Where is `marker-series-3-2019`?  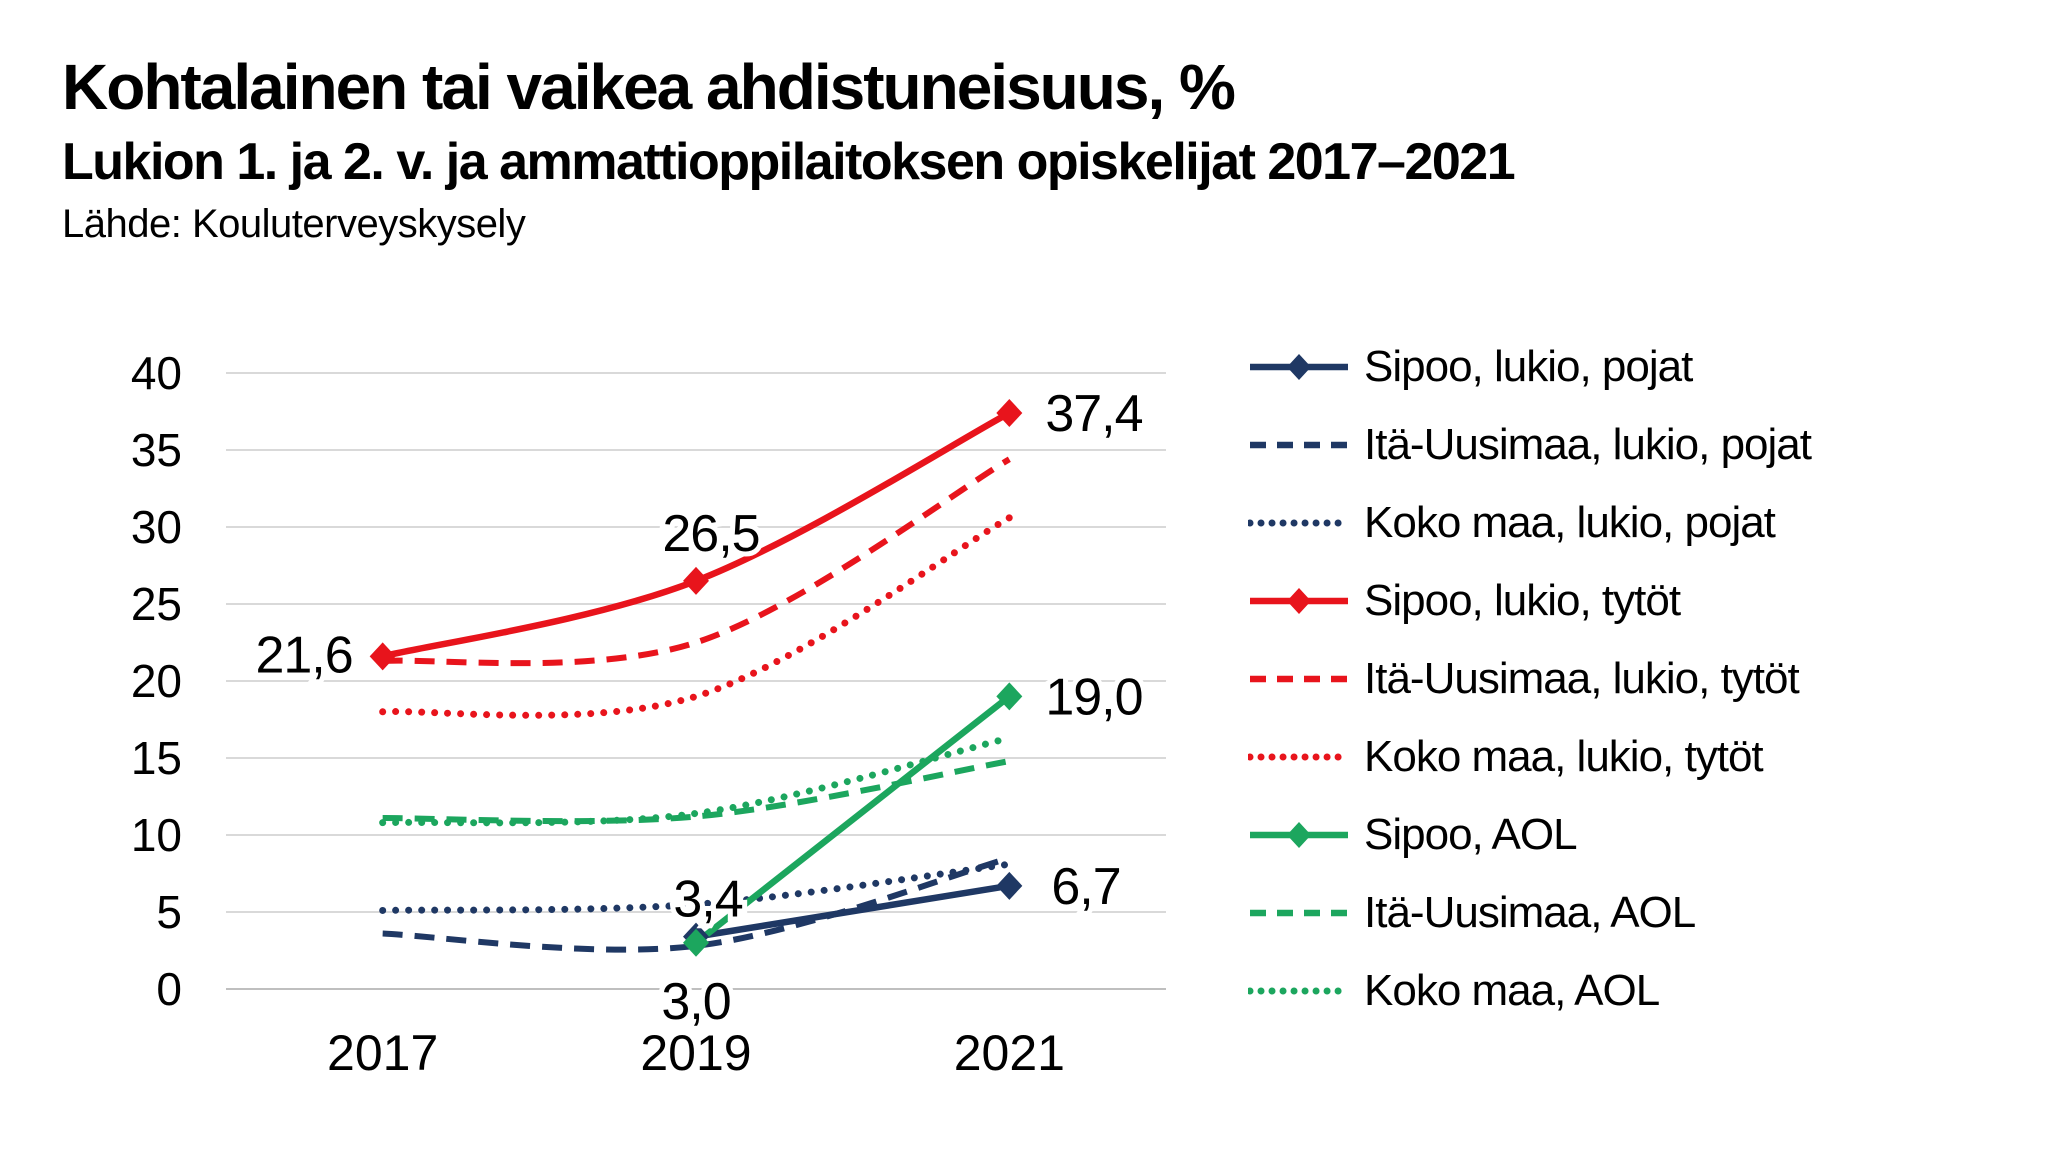 marker-series-3-2019 is located at coordinates (696, 580).